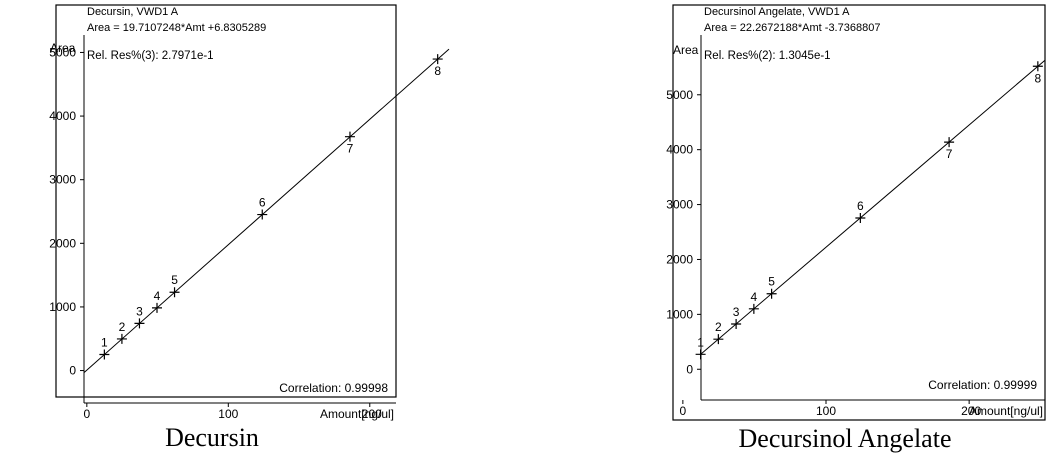 The width and height of the screenshot is (1049, 461). I want to click on correlation-text: Correlation: 0.99999, so click(982, 385).